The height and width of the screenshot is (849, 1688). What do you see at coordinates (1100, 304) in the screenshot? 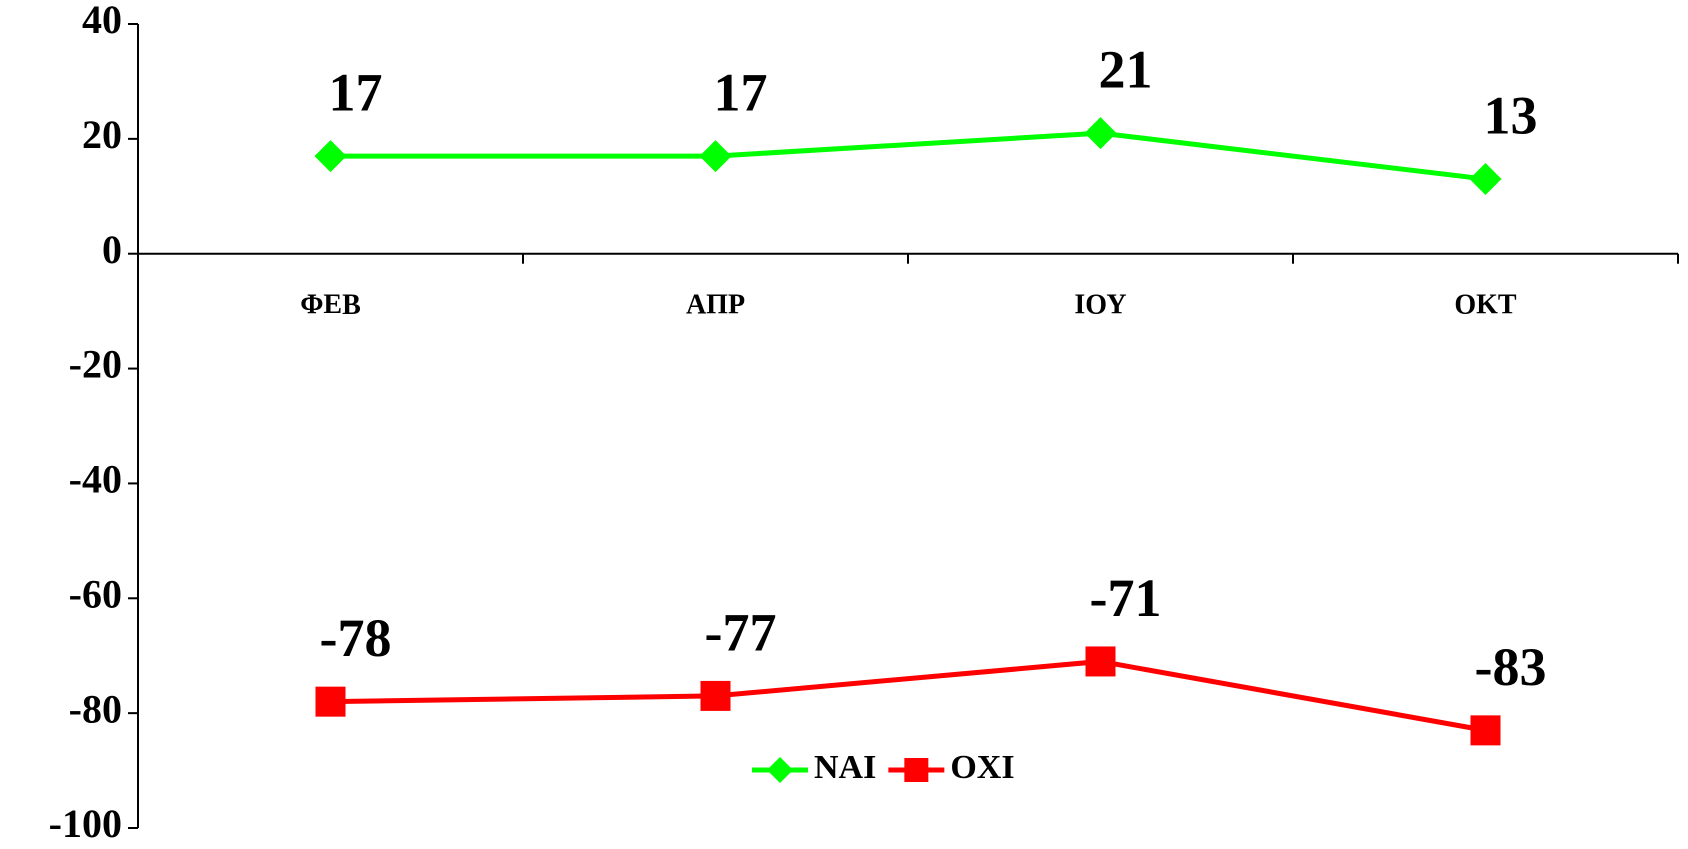
I see `x-tick-label: ΙΟΥ` at bounding box center [1100, 304].